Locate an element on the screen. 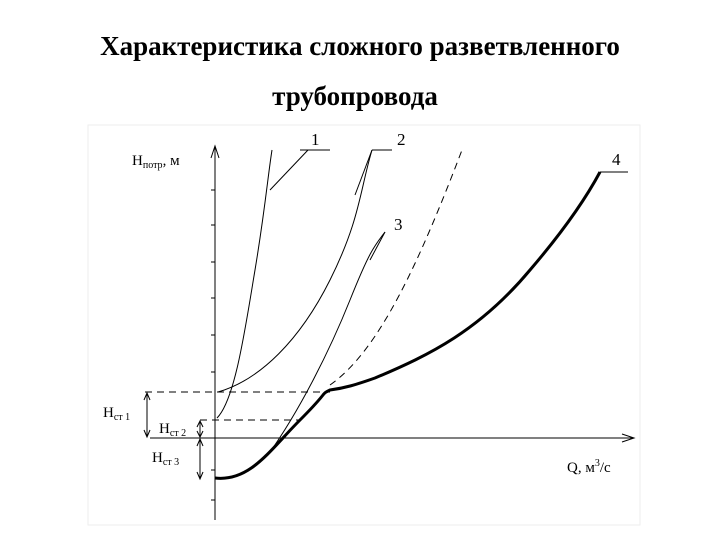  unit: /с is located at coordinates (605, 468).